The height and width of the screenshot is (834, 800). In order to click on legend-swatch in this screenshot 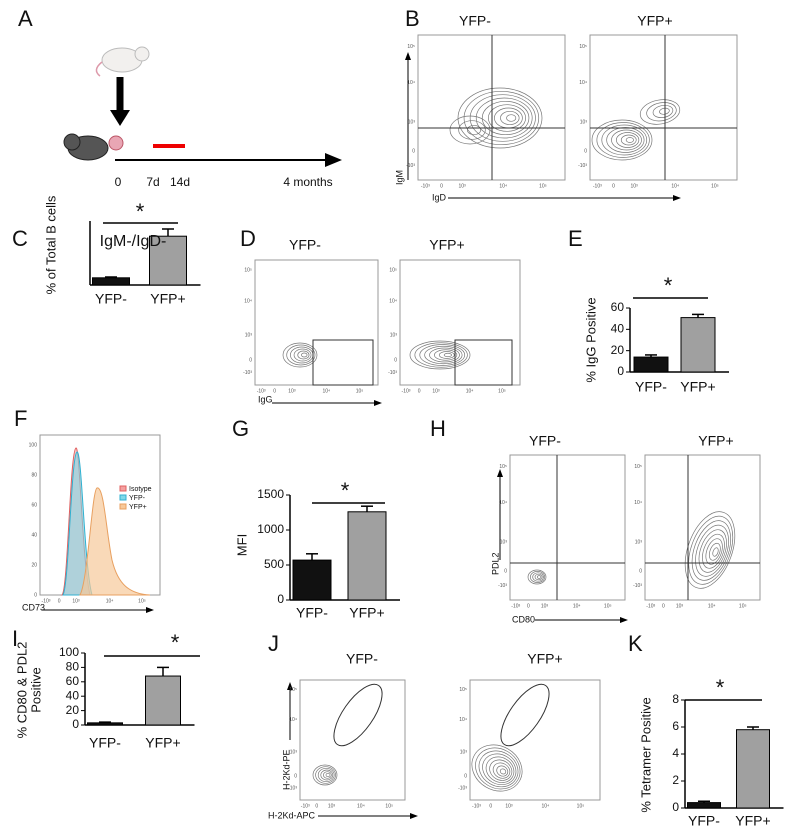, I will do `click(123, 506)`.